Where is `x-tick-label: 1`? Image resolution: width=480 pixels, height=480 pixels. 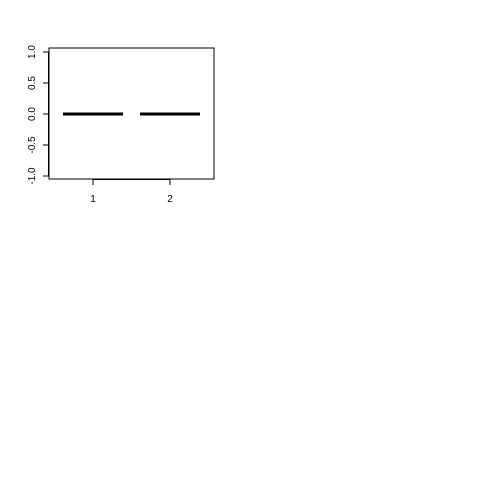
x-tick-label: 1 is located at coordinates (93, 199).